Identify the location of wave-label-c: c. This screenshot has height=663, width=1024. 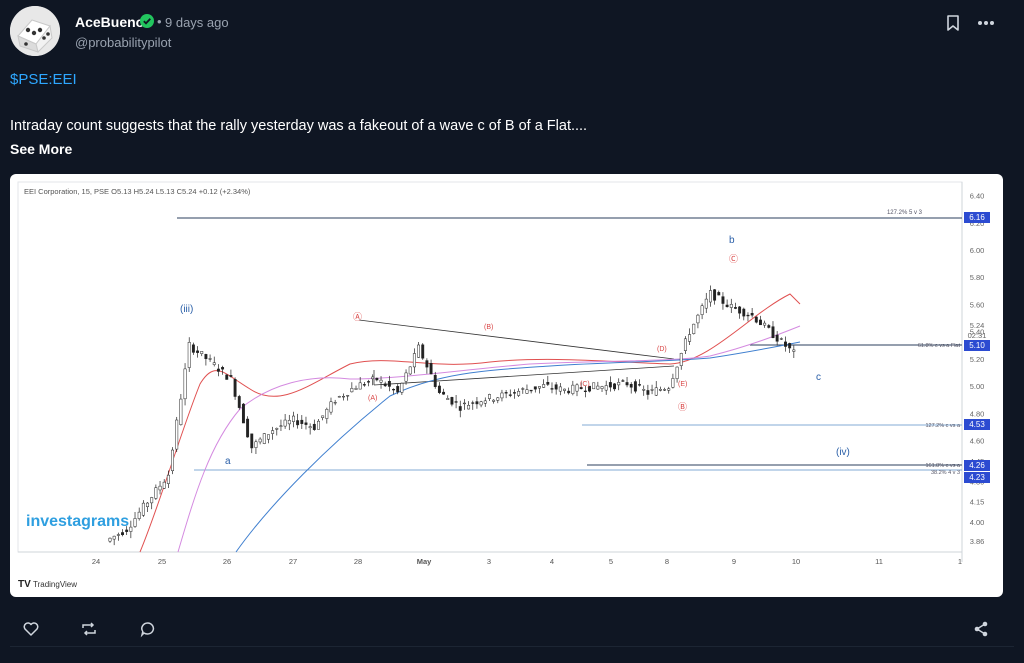
(818, 377).